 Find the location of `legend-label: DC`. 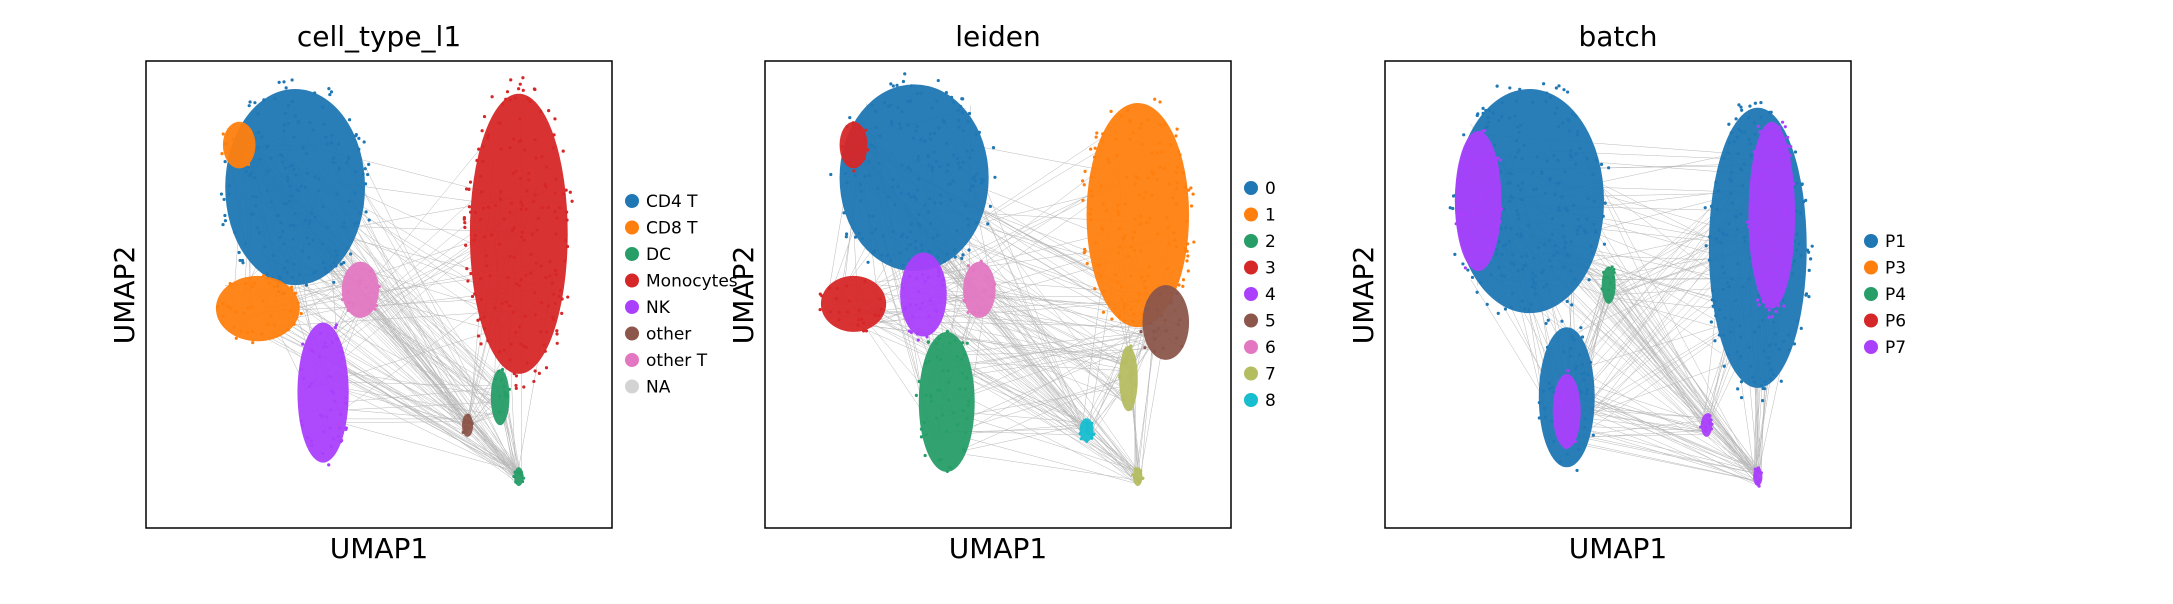

legend-label: DC is located at coordinates (658, 255).